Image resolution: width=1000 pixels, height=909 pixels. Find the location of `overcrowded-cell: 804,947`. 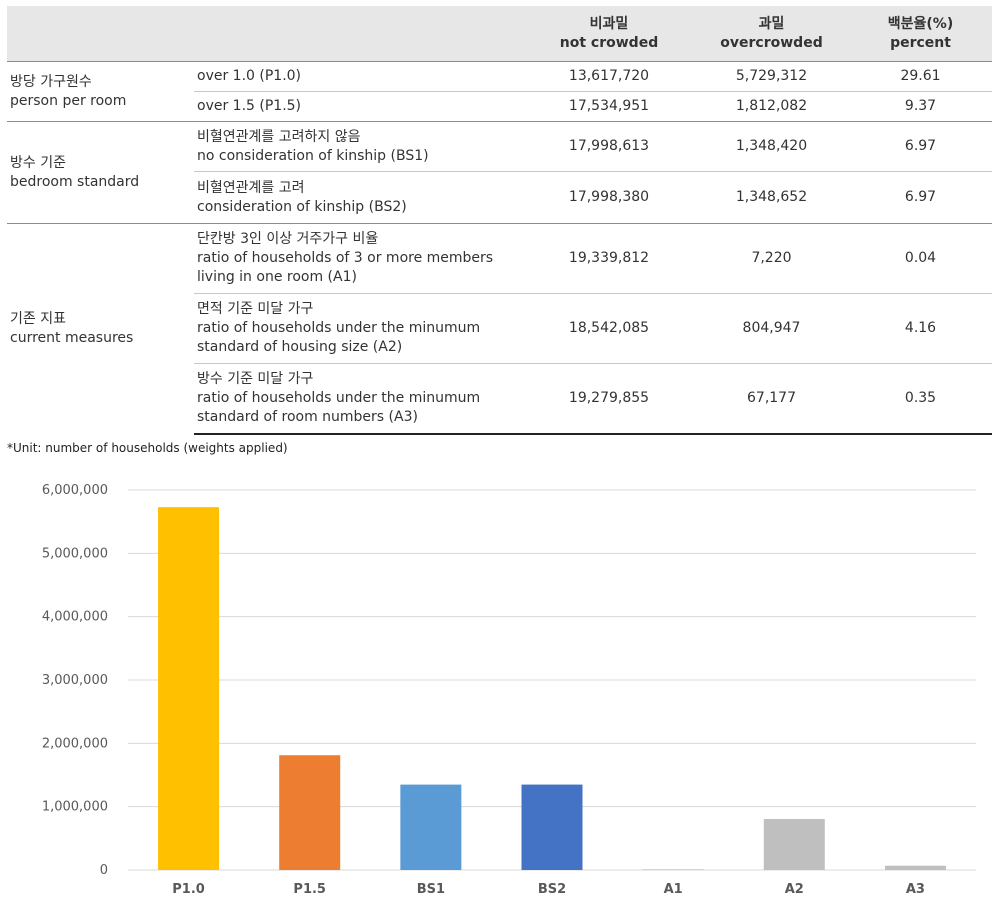

overcrowded-cell: 804,947 is located at coordinates (771, 328).